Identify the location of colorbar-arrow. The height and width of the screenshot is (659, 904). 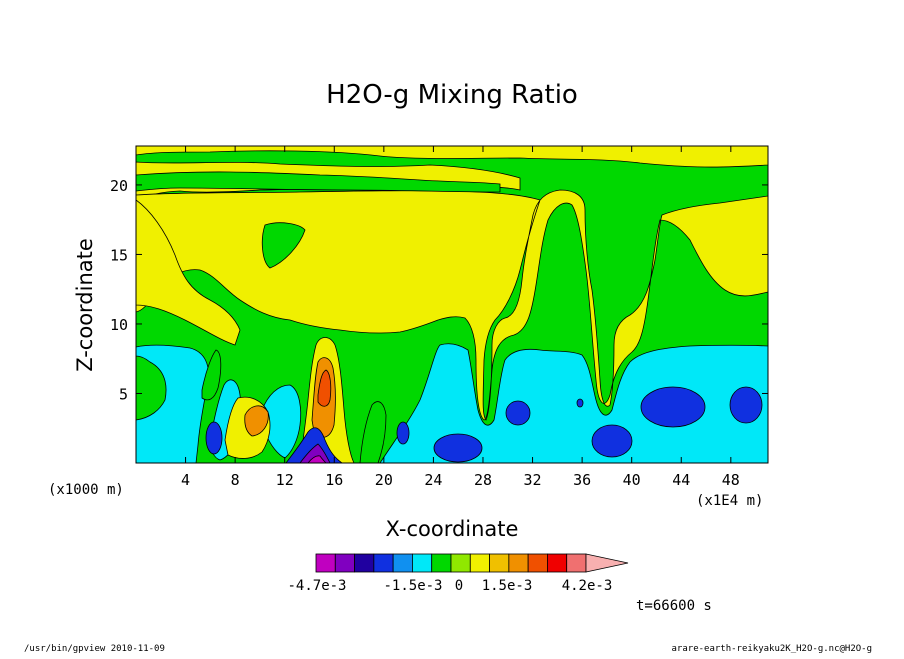
(607, 563).